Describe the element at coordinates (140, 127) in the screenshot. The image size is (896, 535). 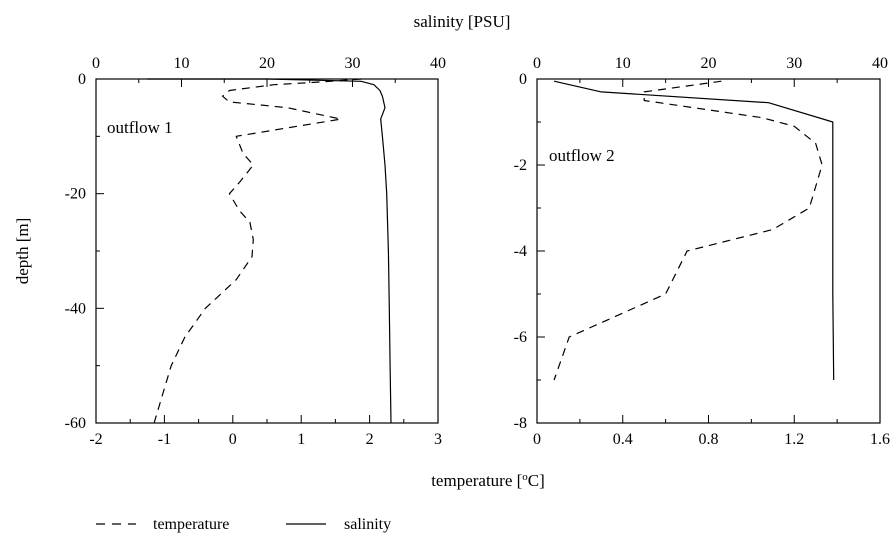
I see `panel-1-annotation: outflow 1` at that location.